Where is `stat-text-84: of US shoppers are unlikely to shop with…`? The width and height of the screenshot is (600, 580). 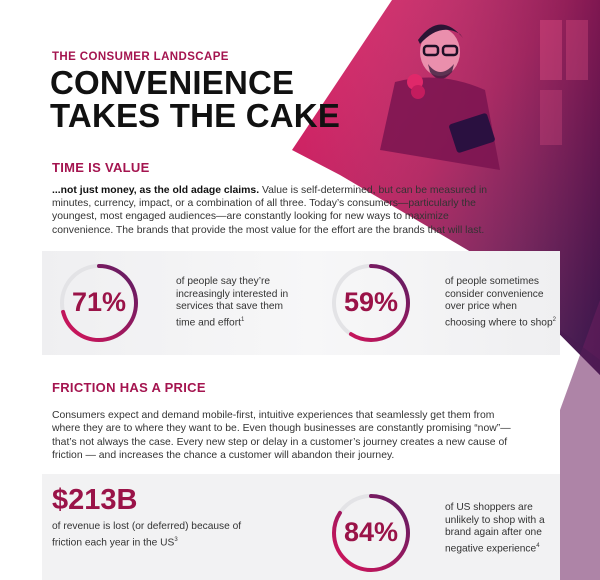 stat-text-84: of US shoppers are unlikely to shop with… is located at coordinates (495, 528).